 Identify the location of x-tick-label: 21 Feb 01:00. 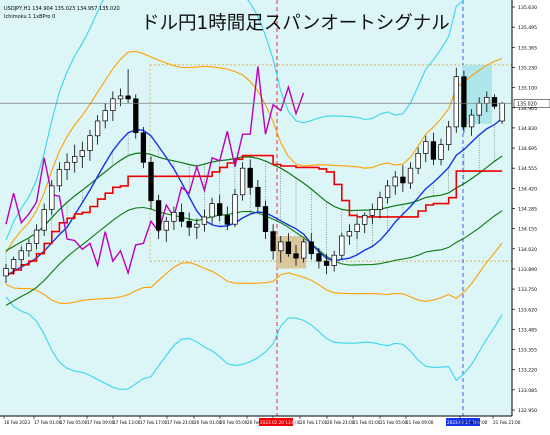
(367, 422).